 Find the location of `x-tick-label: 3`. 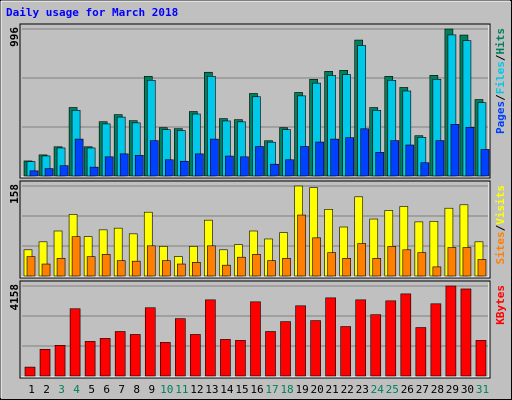

x-tick-label: 3 is located at coordinates (61, 389).